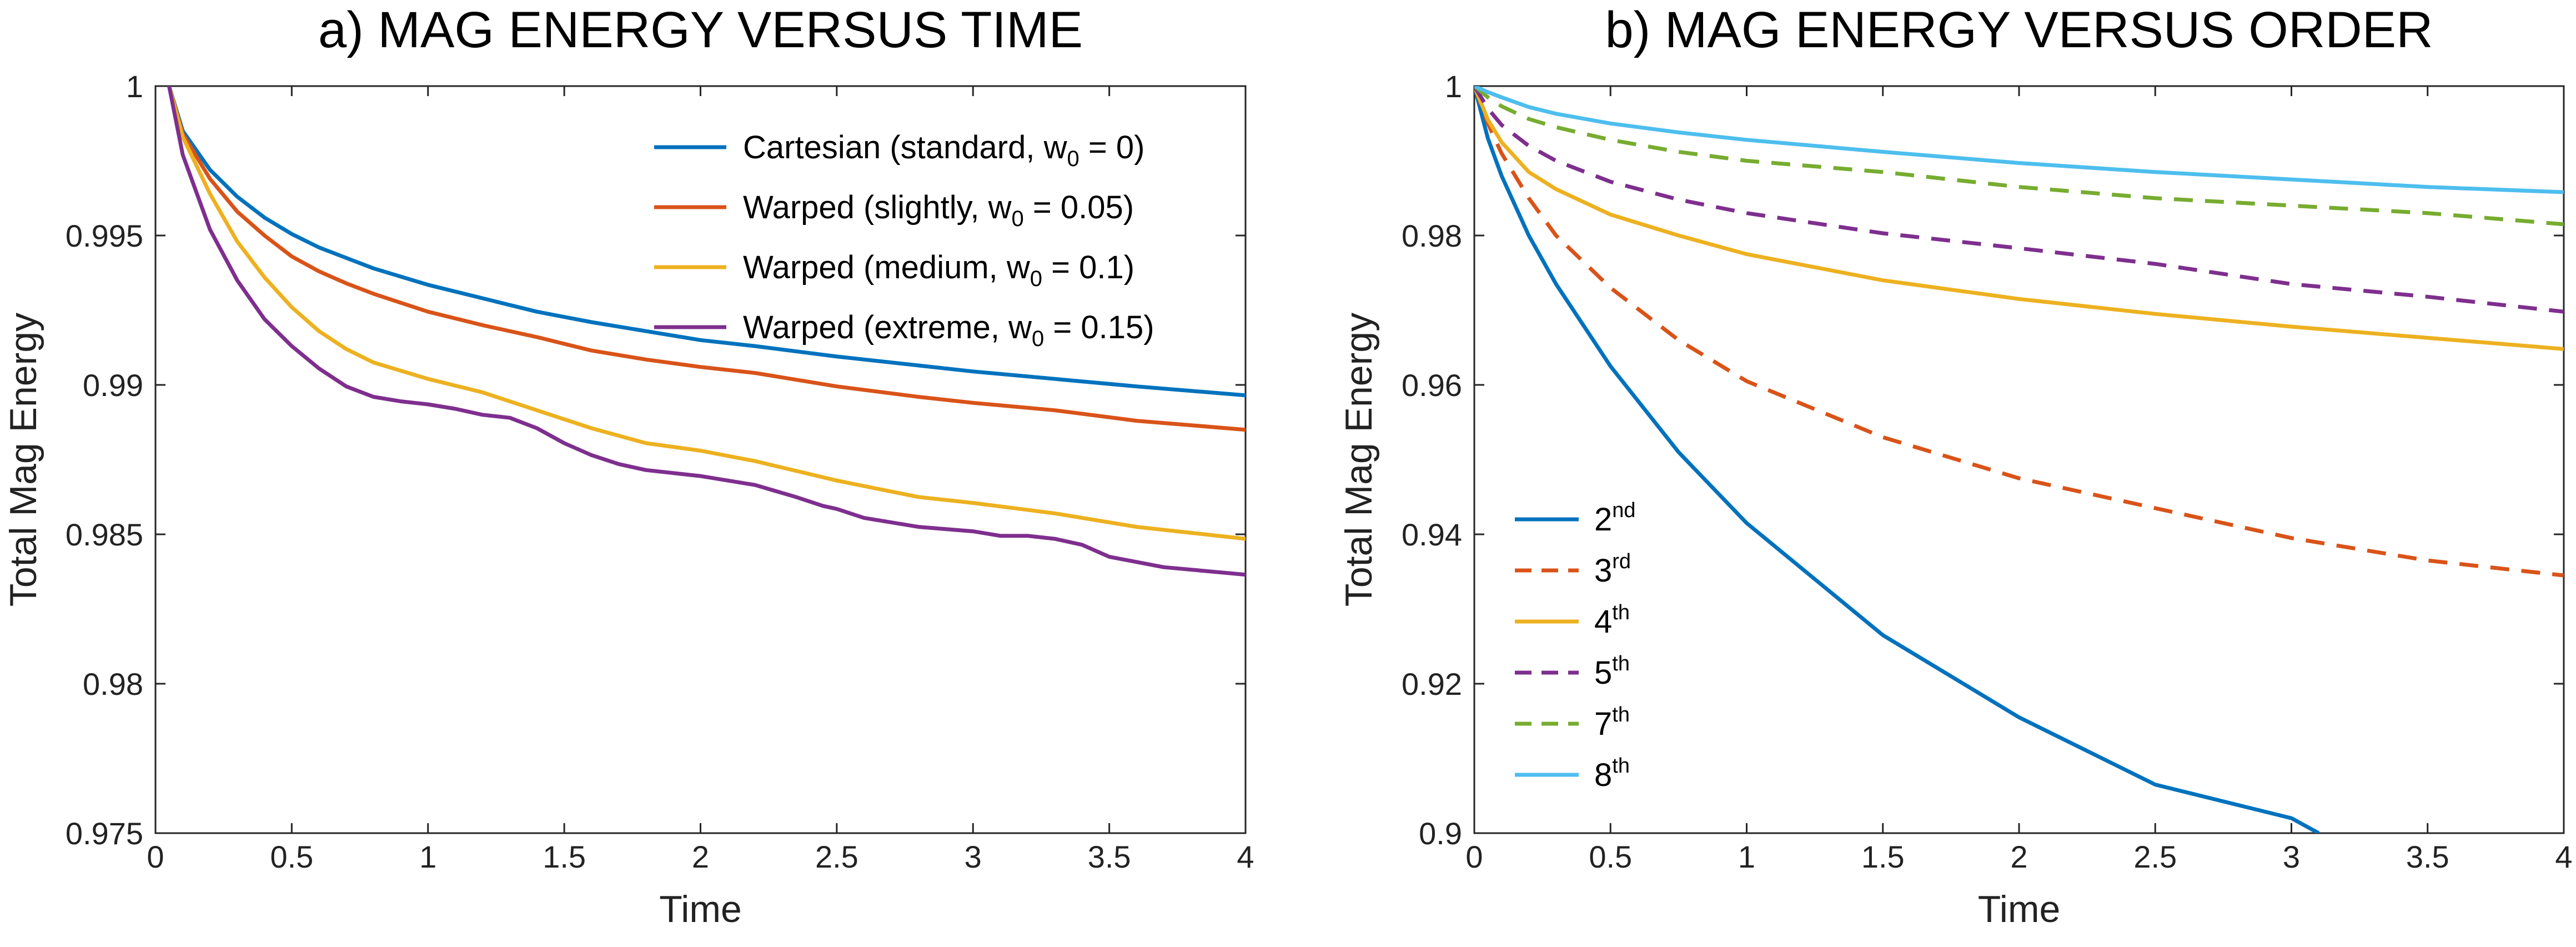  What do you see at coordinates (1432, 534) in the screenshot?
I see `y-tick-label: 0.94` at bounding box center [1432, 534].